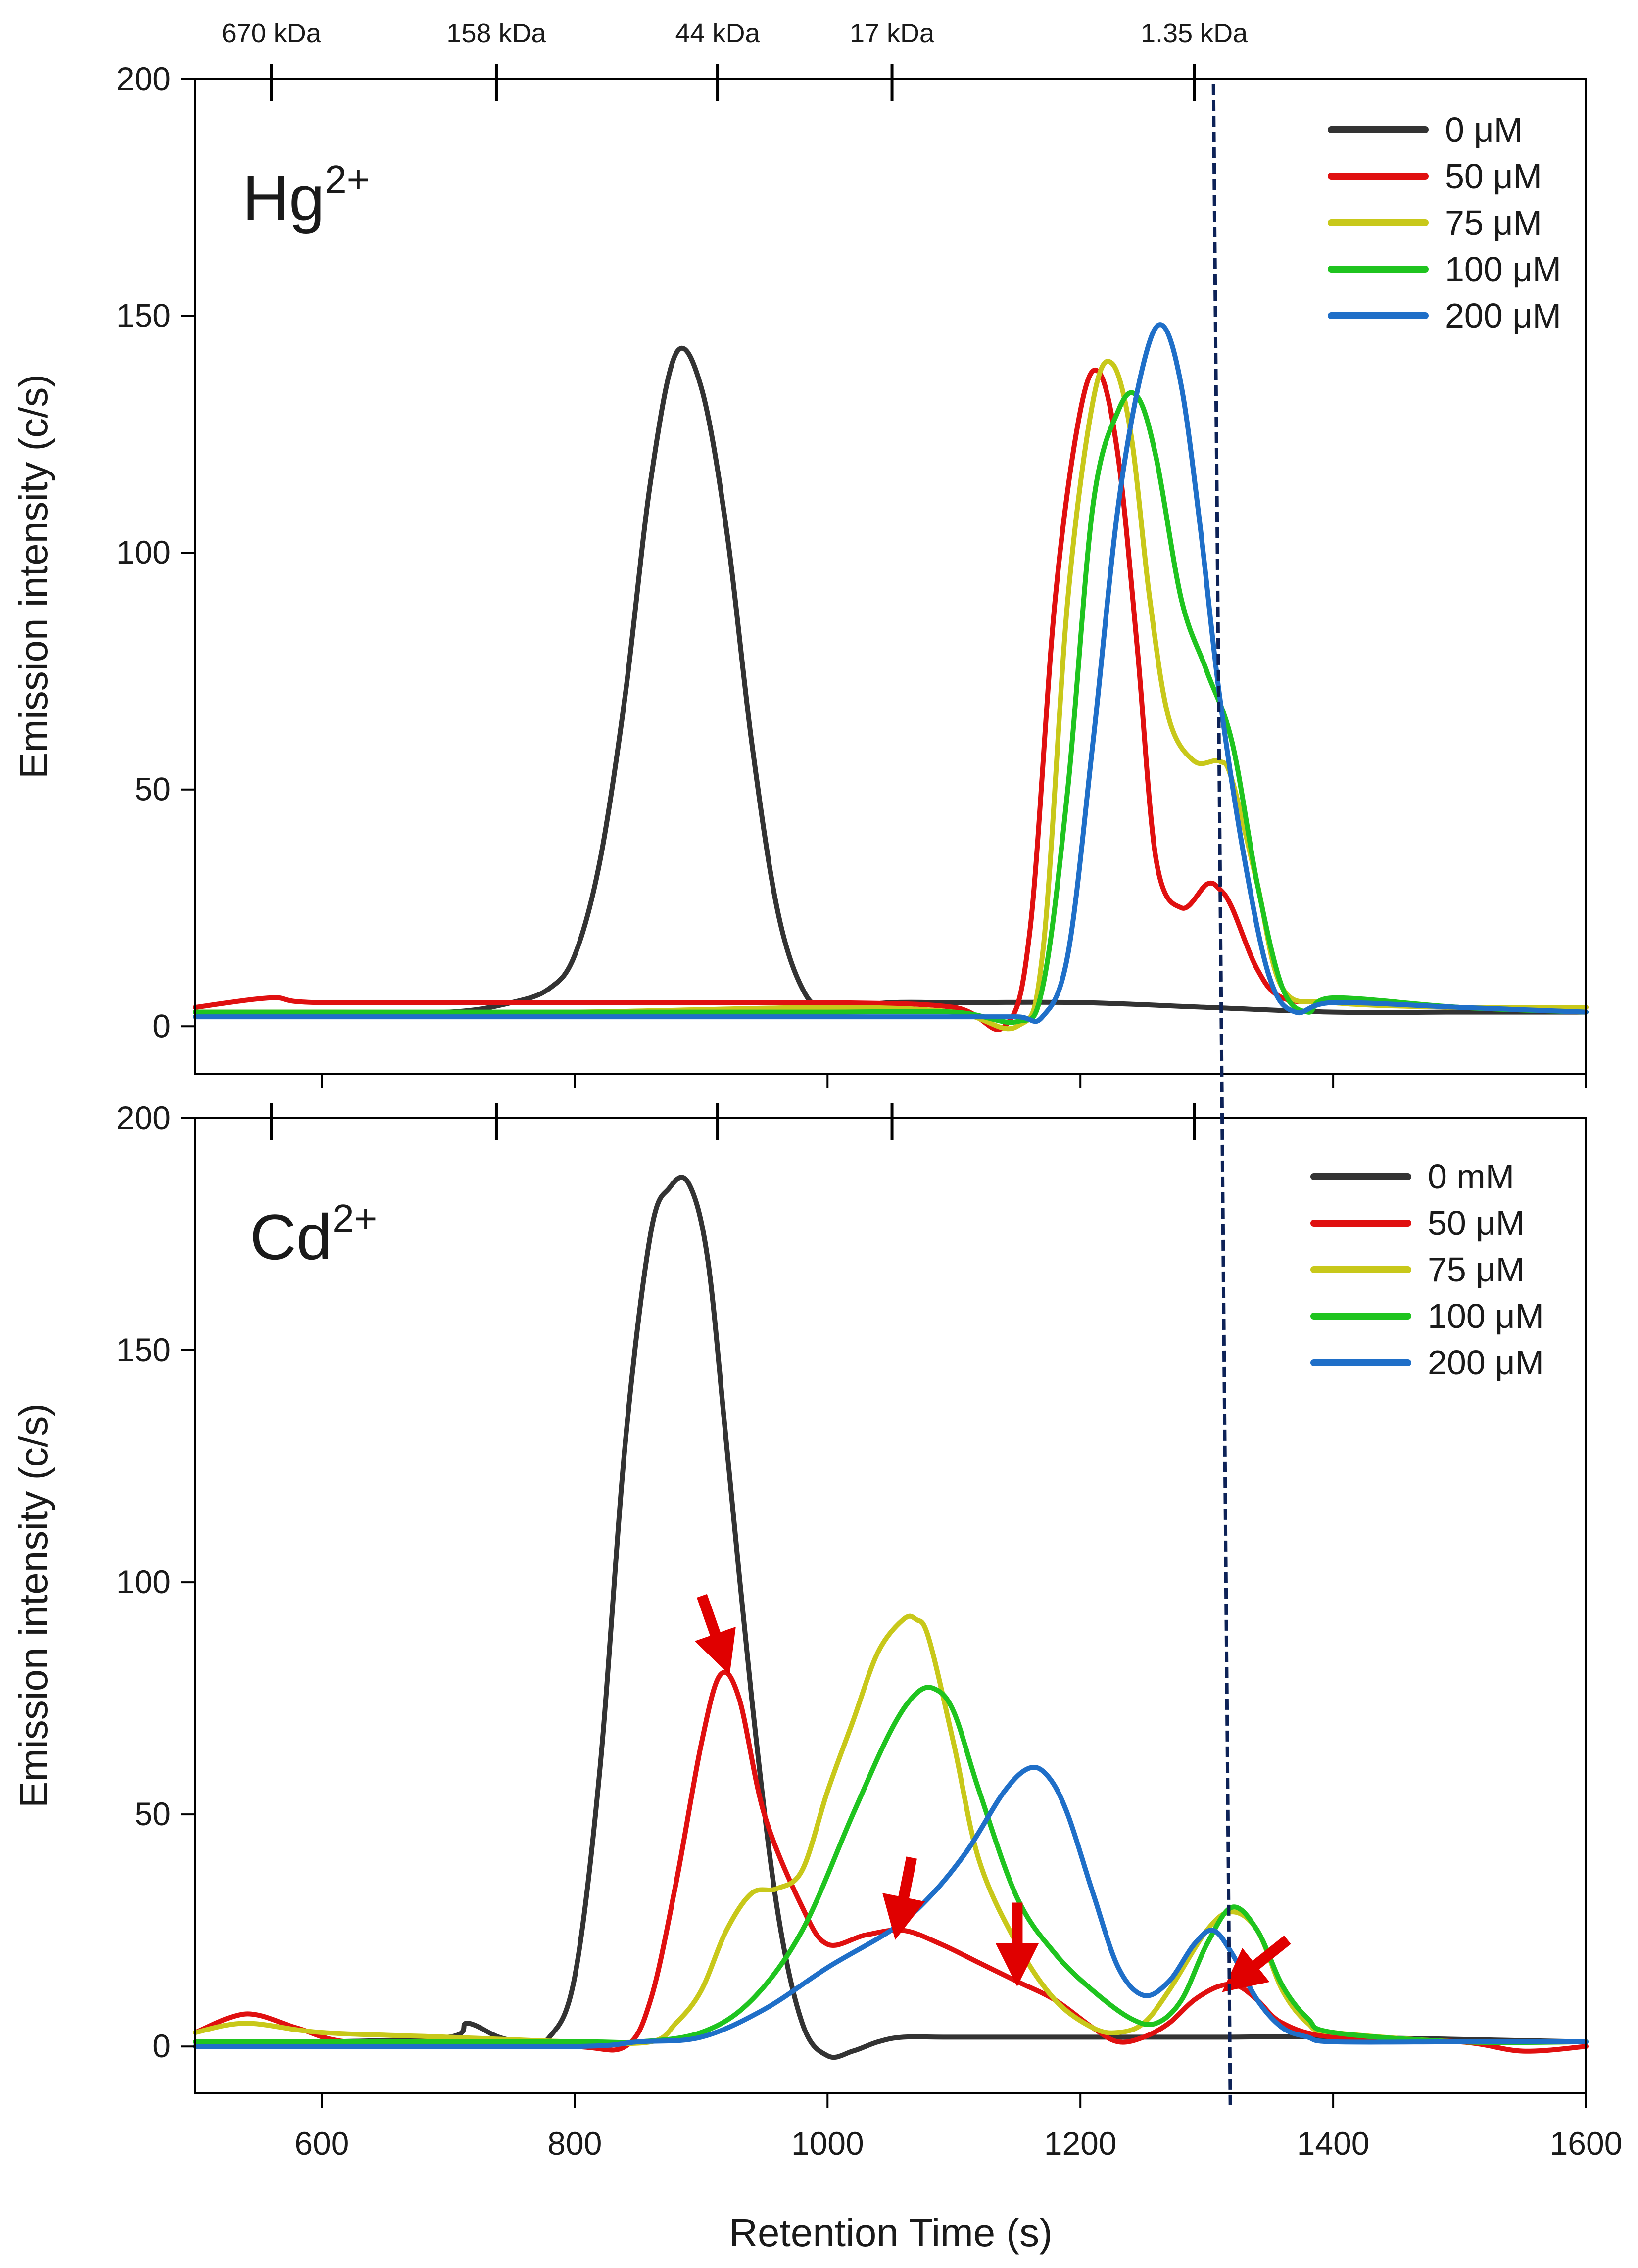 This screenshot has height=2268, width=1638. Describe the element at coordinates (272, 33) in the screenshot. I see `hg-mw-marker-label-0: 670 kDa` at that location.